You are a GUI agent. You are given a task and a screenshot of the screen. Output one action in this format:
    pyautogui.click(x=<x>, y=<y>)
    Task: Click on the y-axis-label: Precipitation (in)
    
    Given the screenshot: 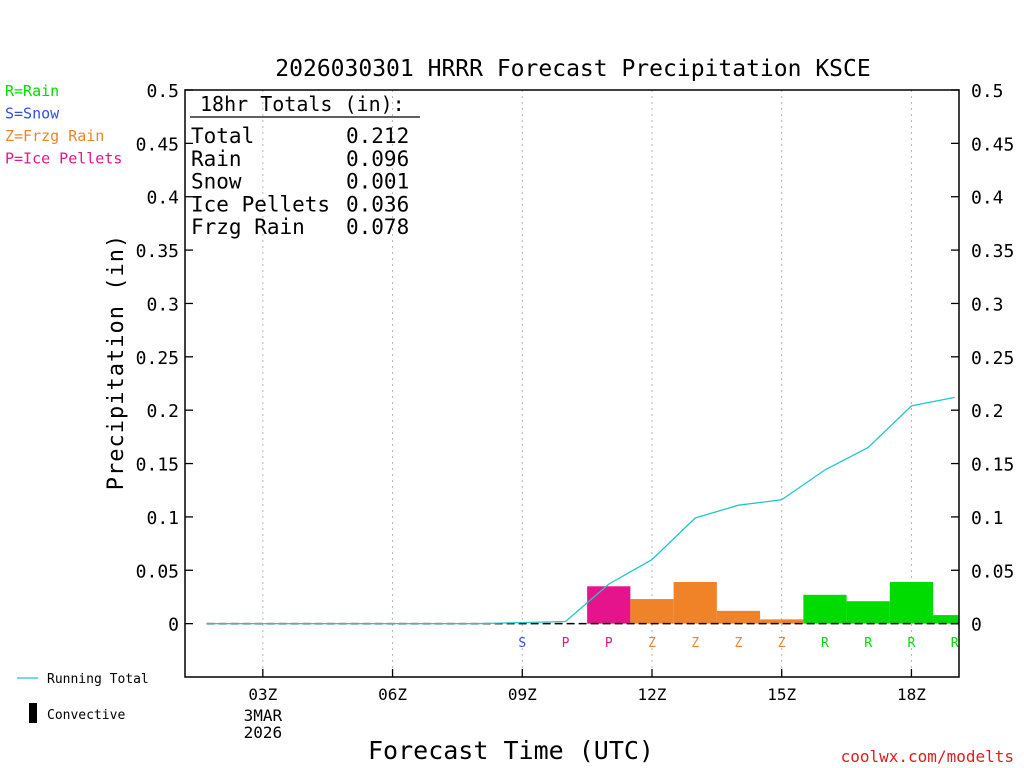 What is the action you would take?
    pyautogui.click(x=116, y=362)
    